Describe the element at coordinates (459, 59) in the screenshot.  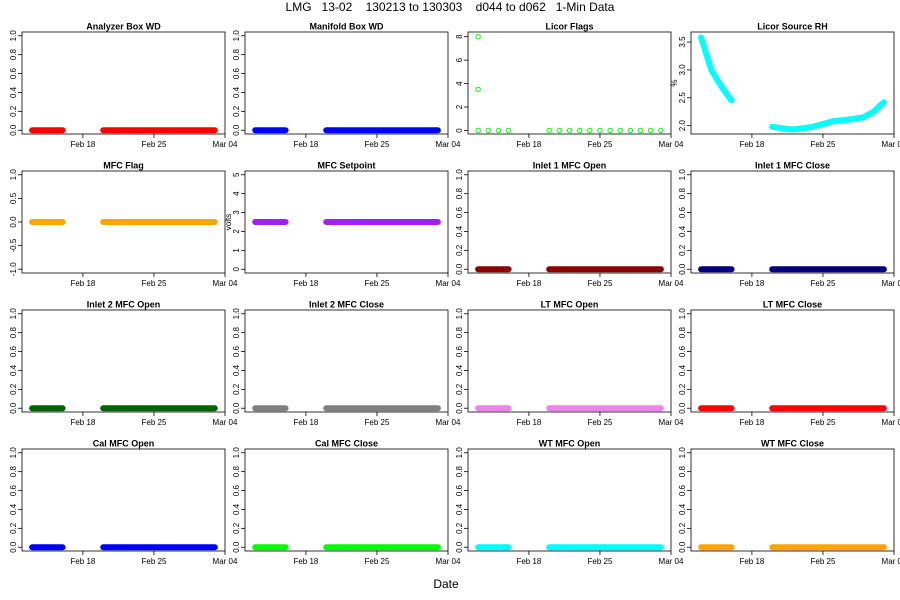
I see `y-tick-label: 6` at that location.